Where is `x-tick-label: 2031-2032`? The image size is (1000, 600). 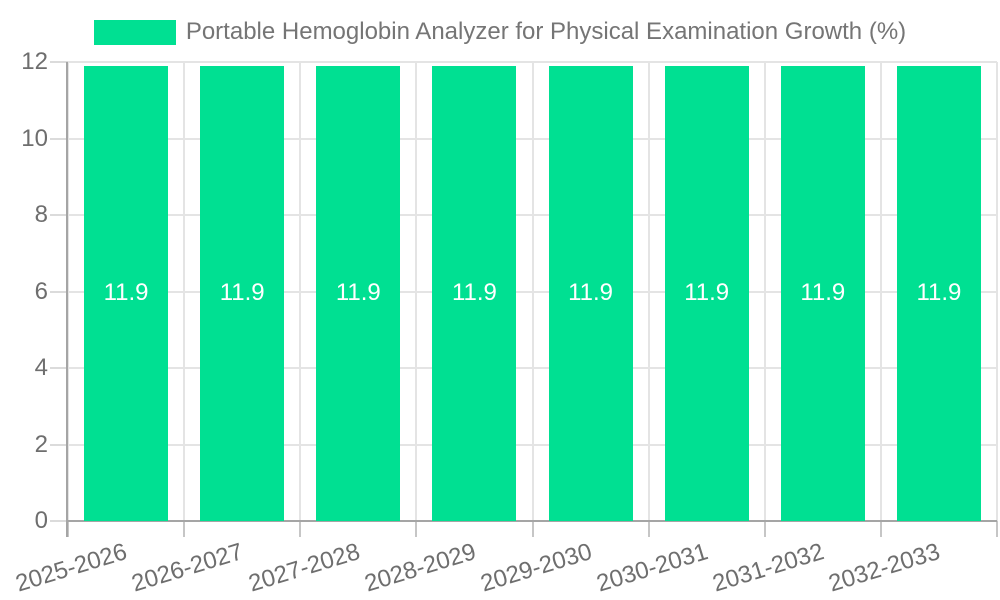
x-tick-label: 2031-2032 is located at coordinates (768, 568).